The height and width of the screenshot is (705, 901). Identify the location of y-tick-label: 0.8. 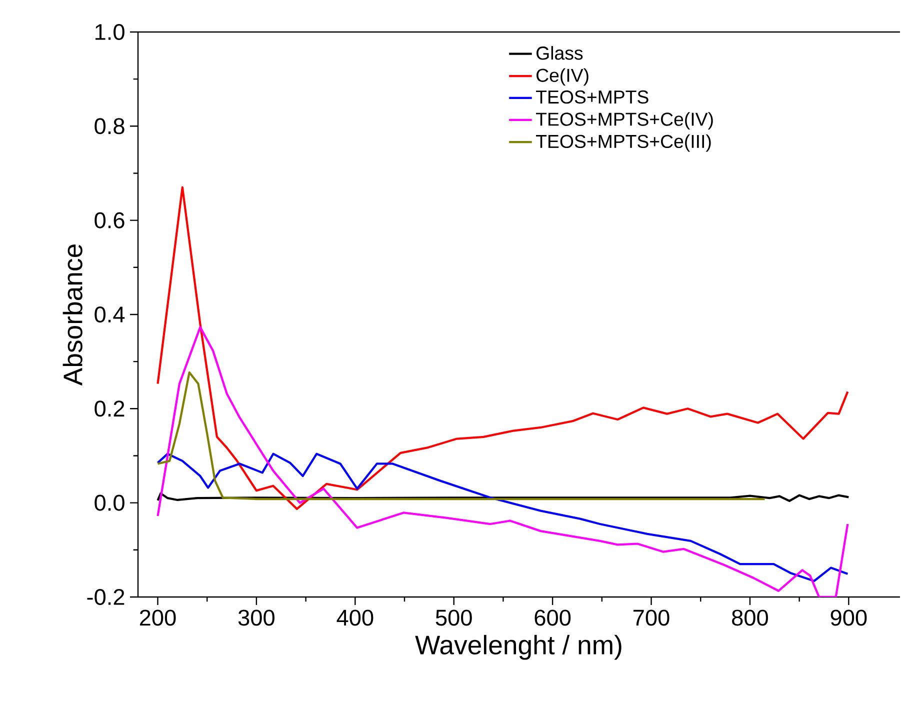
(109, 126).